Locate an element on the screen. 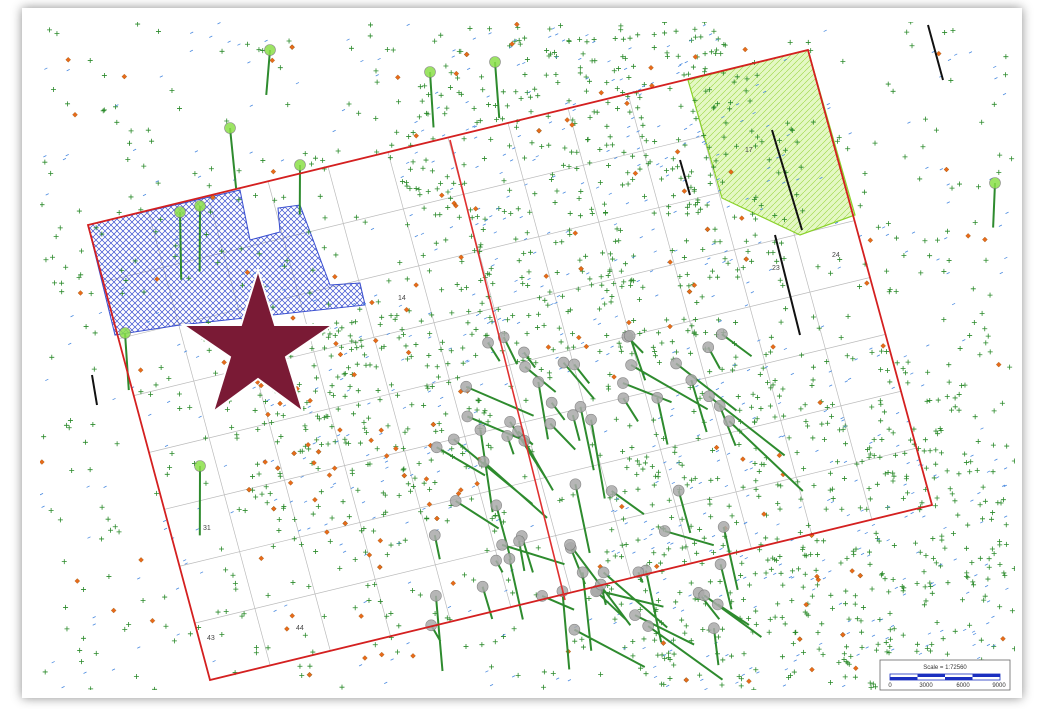  section-label: 43 is located at coordinates (211, 638).